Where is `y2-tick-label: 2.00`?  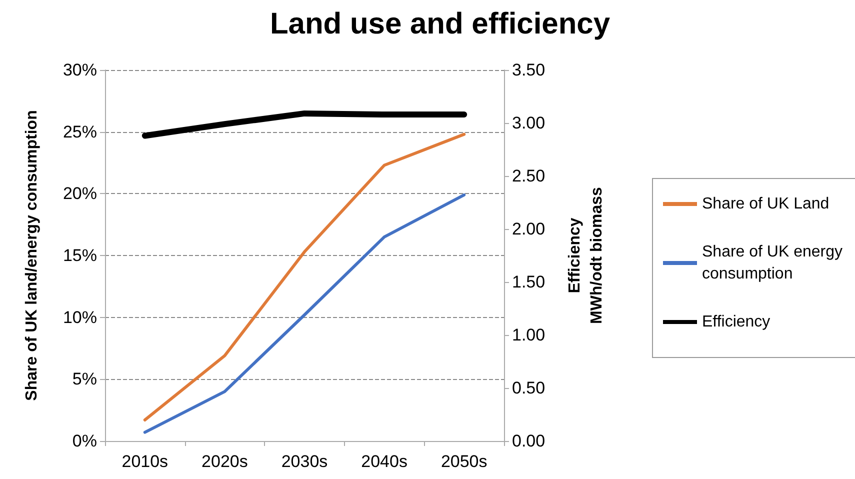 y2-tick-label: 2.00 is located at coordinates (529, 229).